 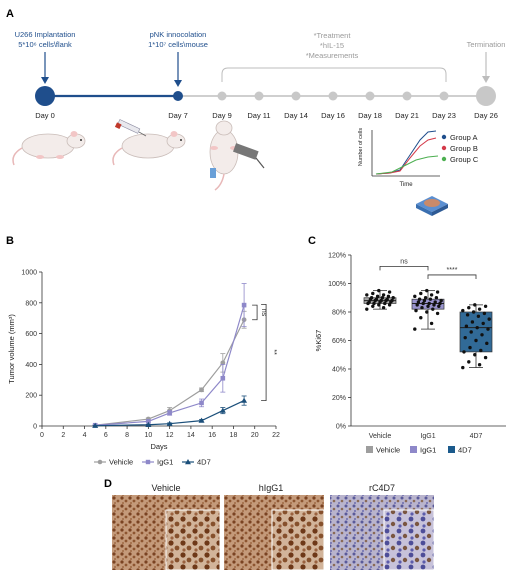 What do you see at coordinates (296, 115) in the screenshot?
I see `day-label-14: Day 14` at bounding box center [296, 115].